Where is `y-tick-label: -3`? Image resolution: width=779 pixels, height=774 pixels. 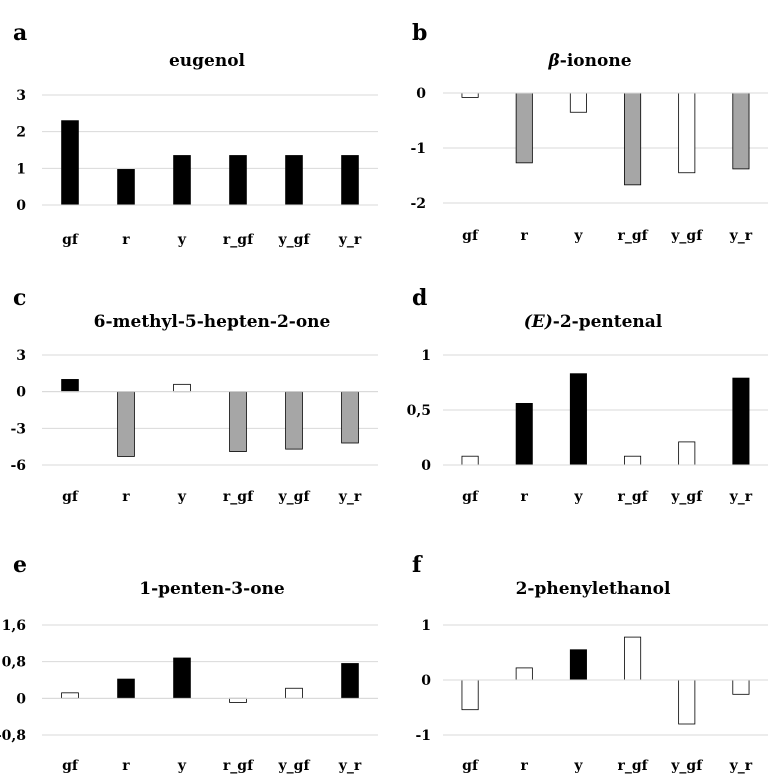
y-tick-label: -3 is located at coordinates (18, 429).